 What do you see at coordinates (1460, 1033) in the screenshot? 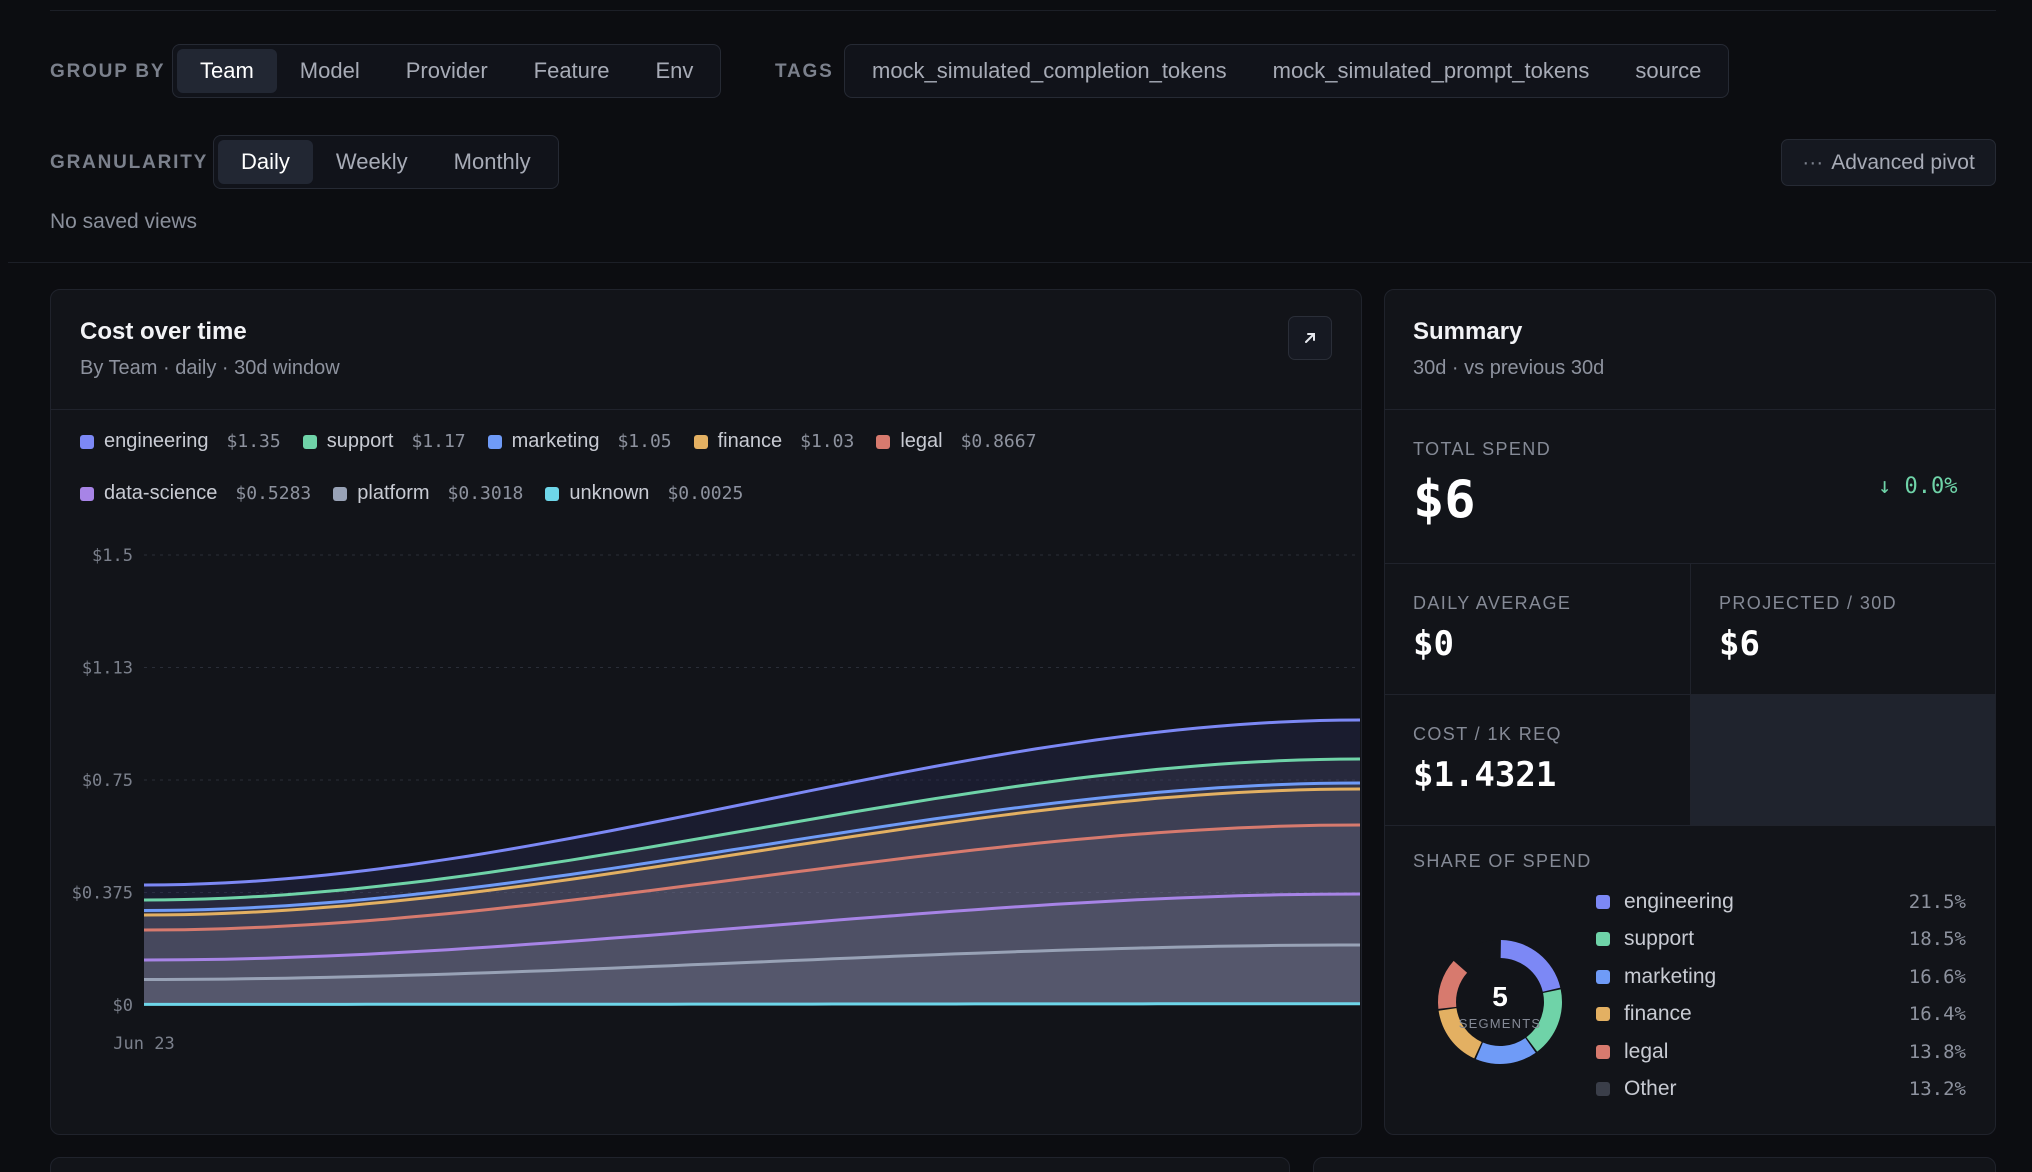
I see `donut-slice-finance` at bounding box center [1460, 1033].